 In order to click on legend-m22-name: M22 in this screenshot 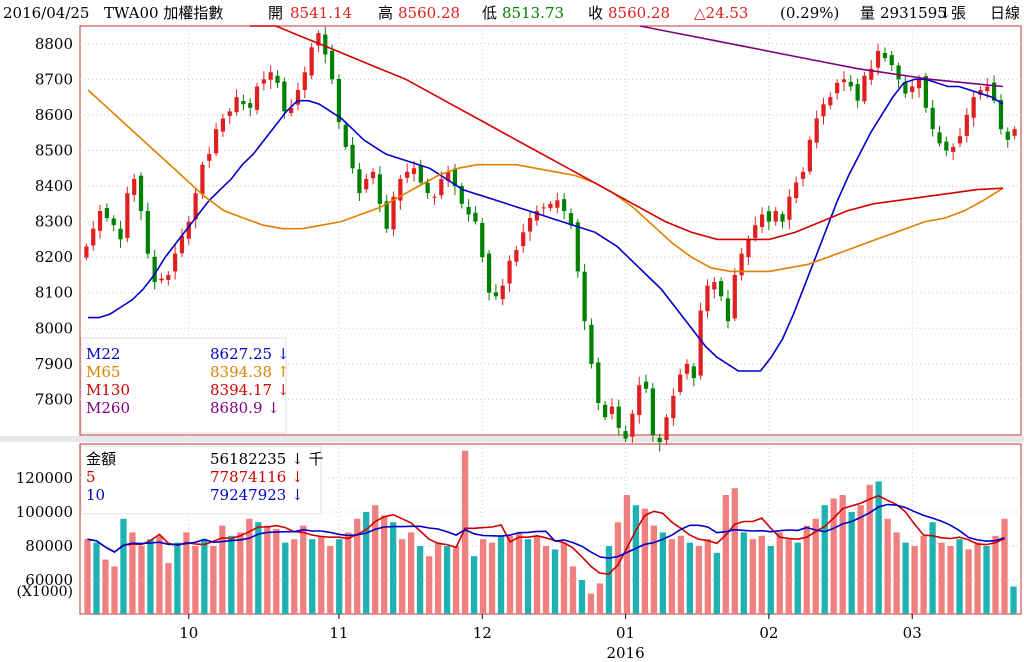, I will do `click(103, 354)`.